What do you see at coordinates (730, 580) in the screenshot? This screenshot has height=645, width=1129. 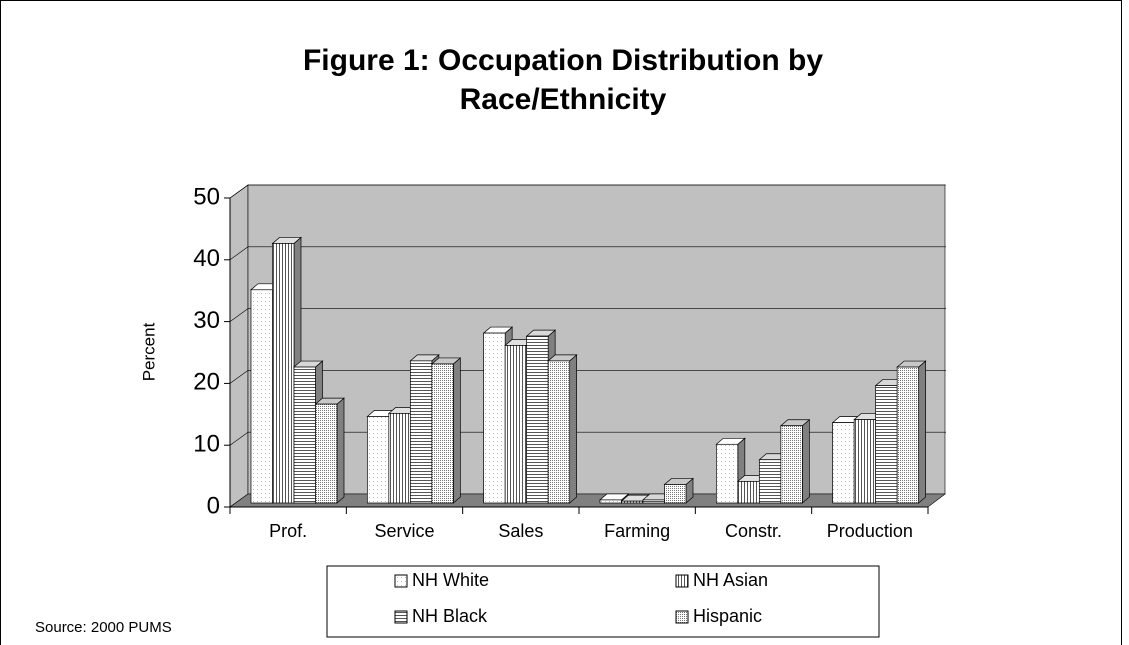 I see `legend-label: NH Asian` at bounding box center [730, 580].